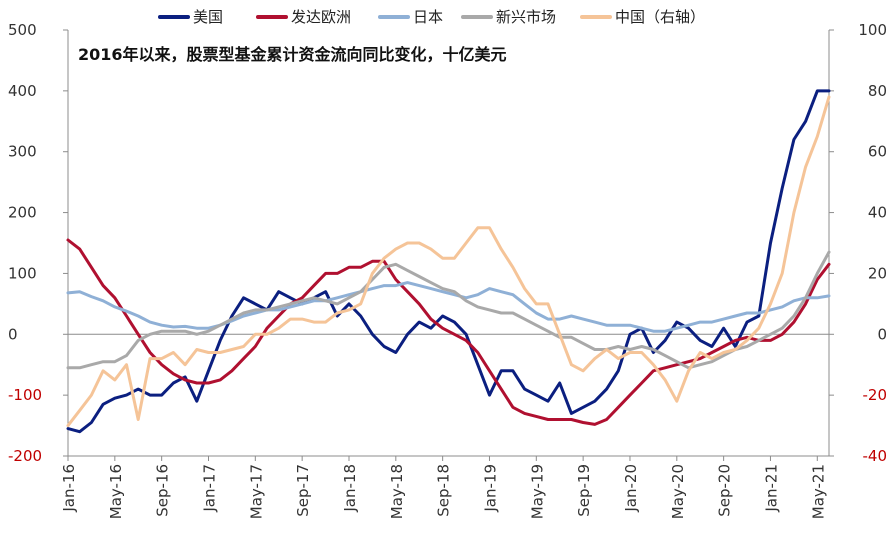  I want to click on x-tick-label: May-21, so click(818, 491).